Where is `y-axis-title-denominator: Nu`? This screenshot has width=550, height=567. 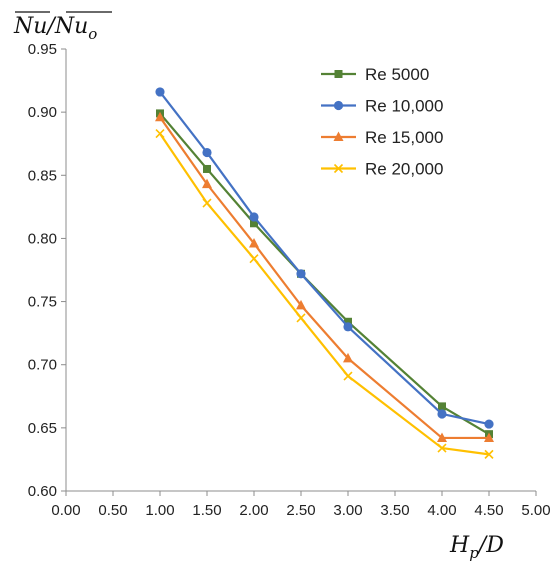 y-axis-title-denominator: Nu is located at coordinates (71, 26).